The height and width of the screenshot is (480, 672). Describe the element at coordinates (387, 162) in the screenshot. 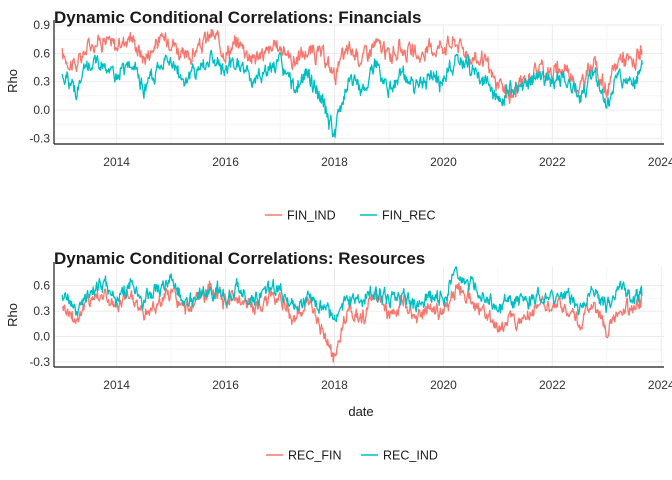

I see `financials-x-tick-labels: 2014 2016 2018 2020 2022 2024` at that location.